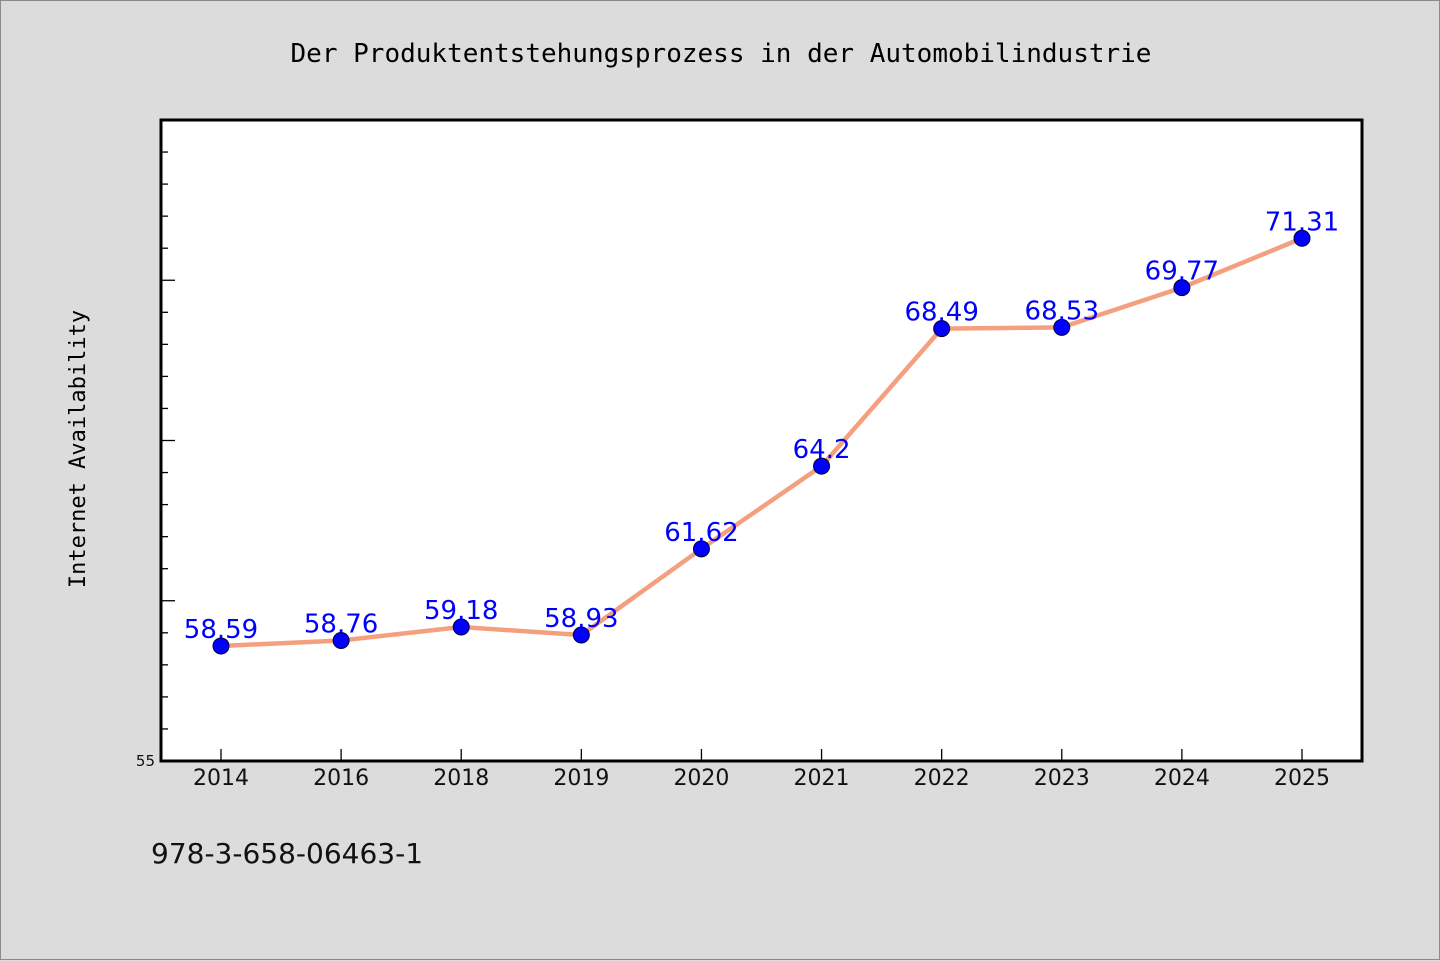  I want to click on data-label: 58.59, so click(221, 630).